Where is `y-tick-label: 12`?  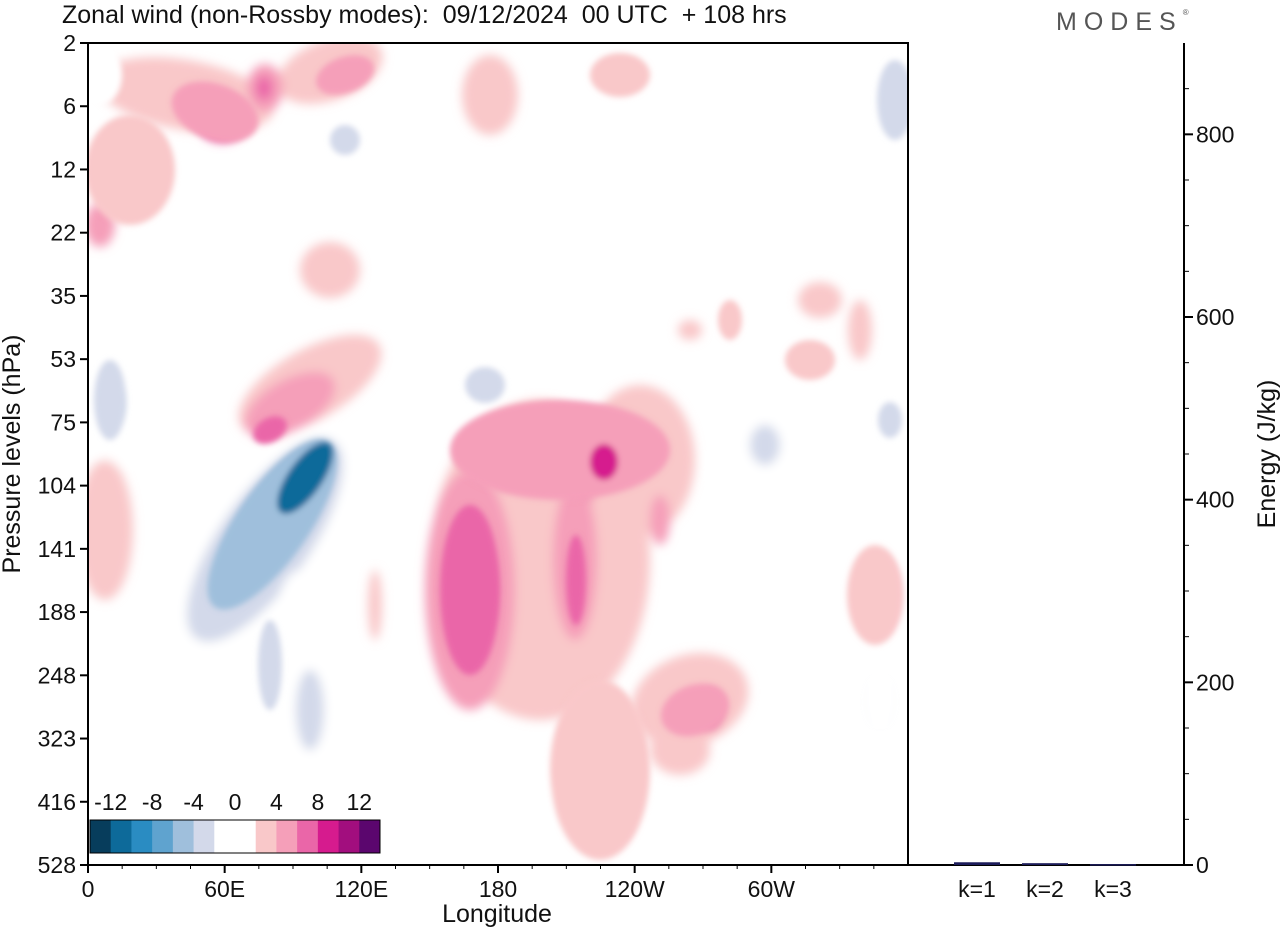 y-tick-label: 12 is located at coordinates (63, 169).